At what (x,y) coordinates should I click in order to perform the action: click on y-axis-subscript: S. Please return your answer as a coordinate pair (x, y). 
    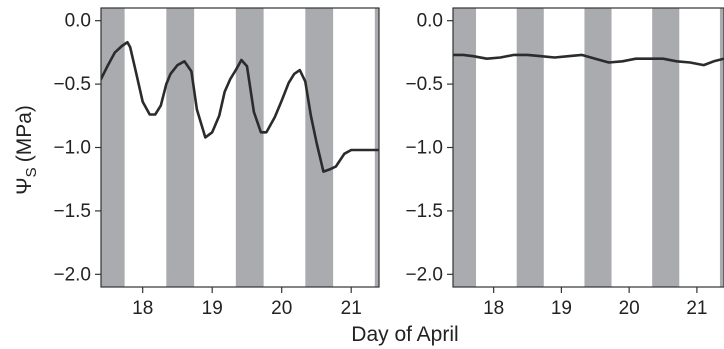
    Looking at the image, I should click on (31, 172).